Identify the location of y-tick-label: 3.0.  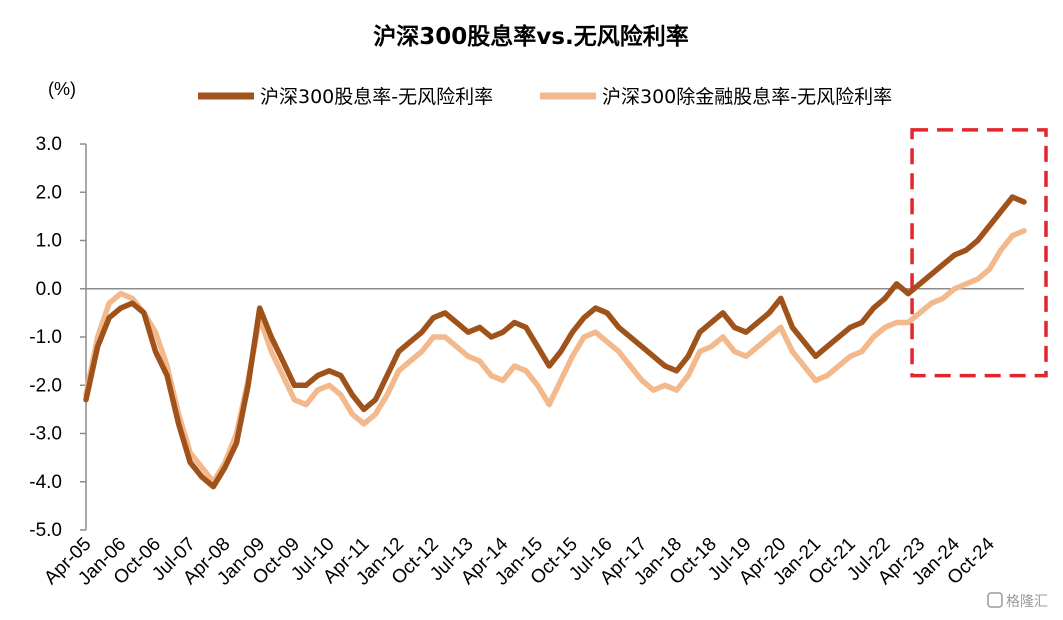
(49, 144).